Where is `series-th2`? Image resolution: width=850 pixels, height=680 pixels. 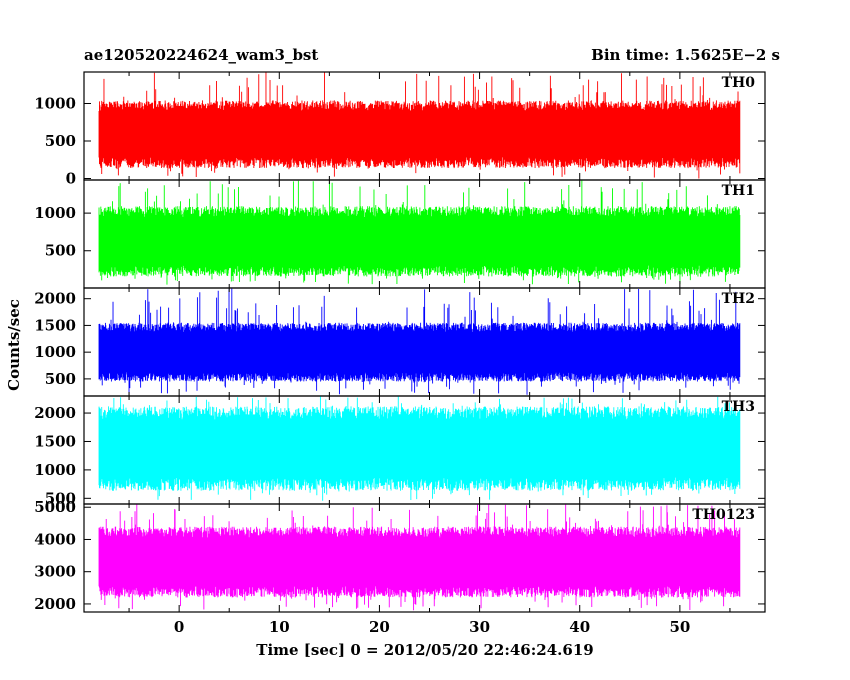
series-th2 is located at coordinates (419, 341).